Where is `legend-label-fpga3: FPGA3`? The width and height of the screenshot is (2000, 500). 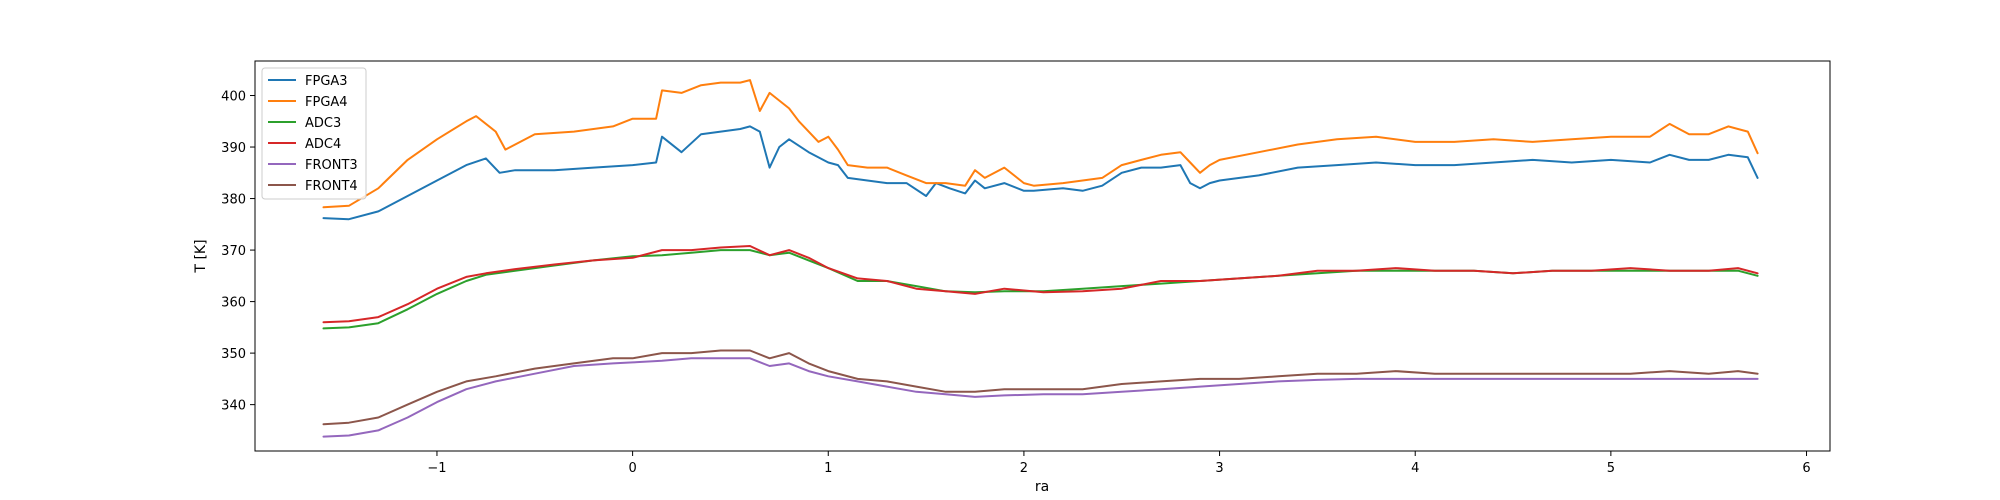
legend-label-fpga3: FPGA3 is located at coordinates (326, 81).